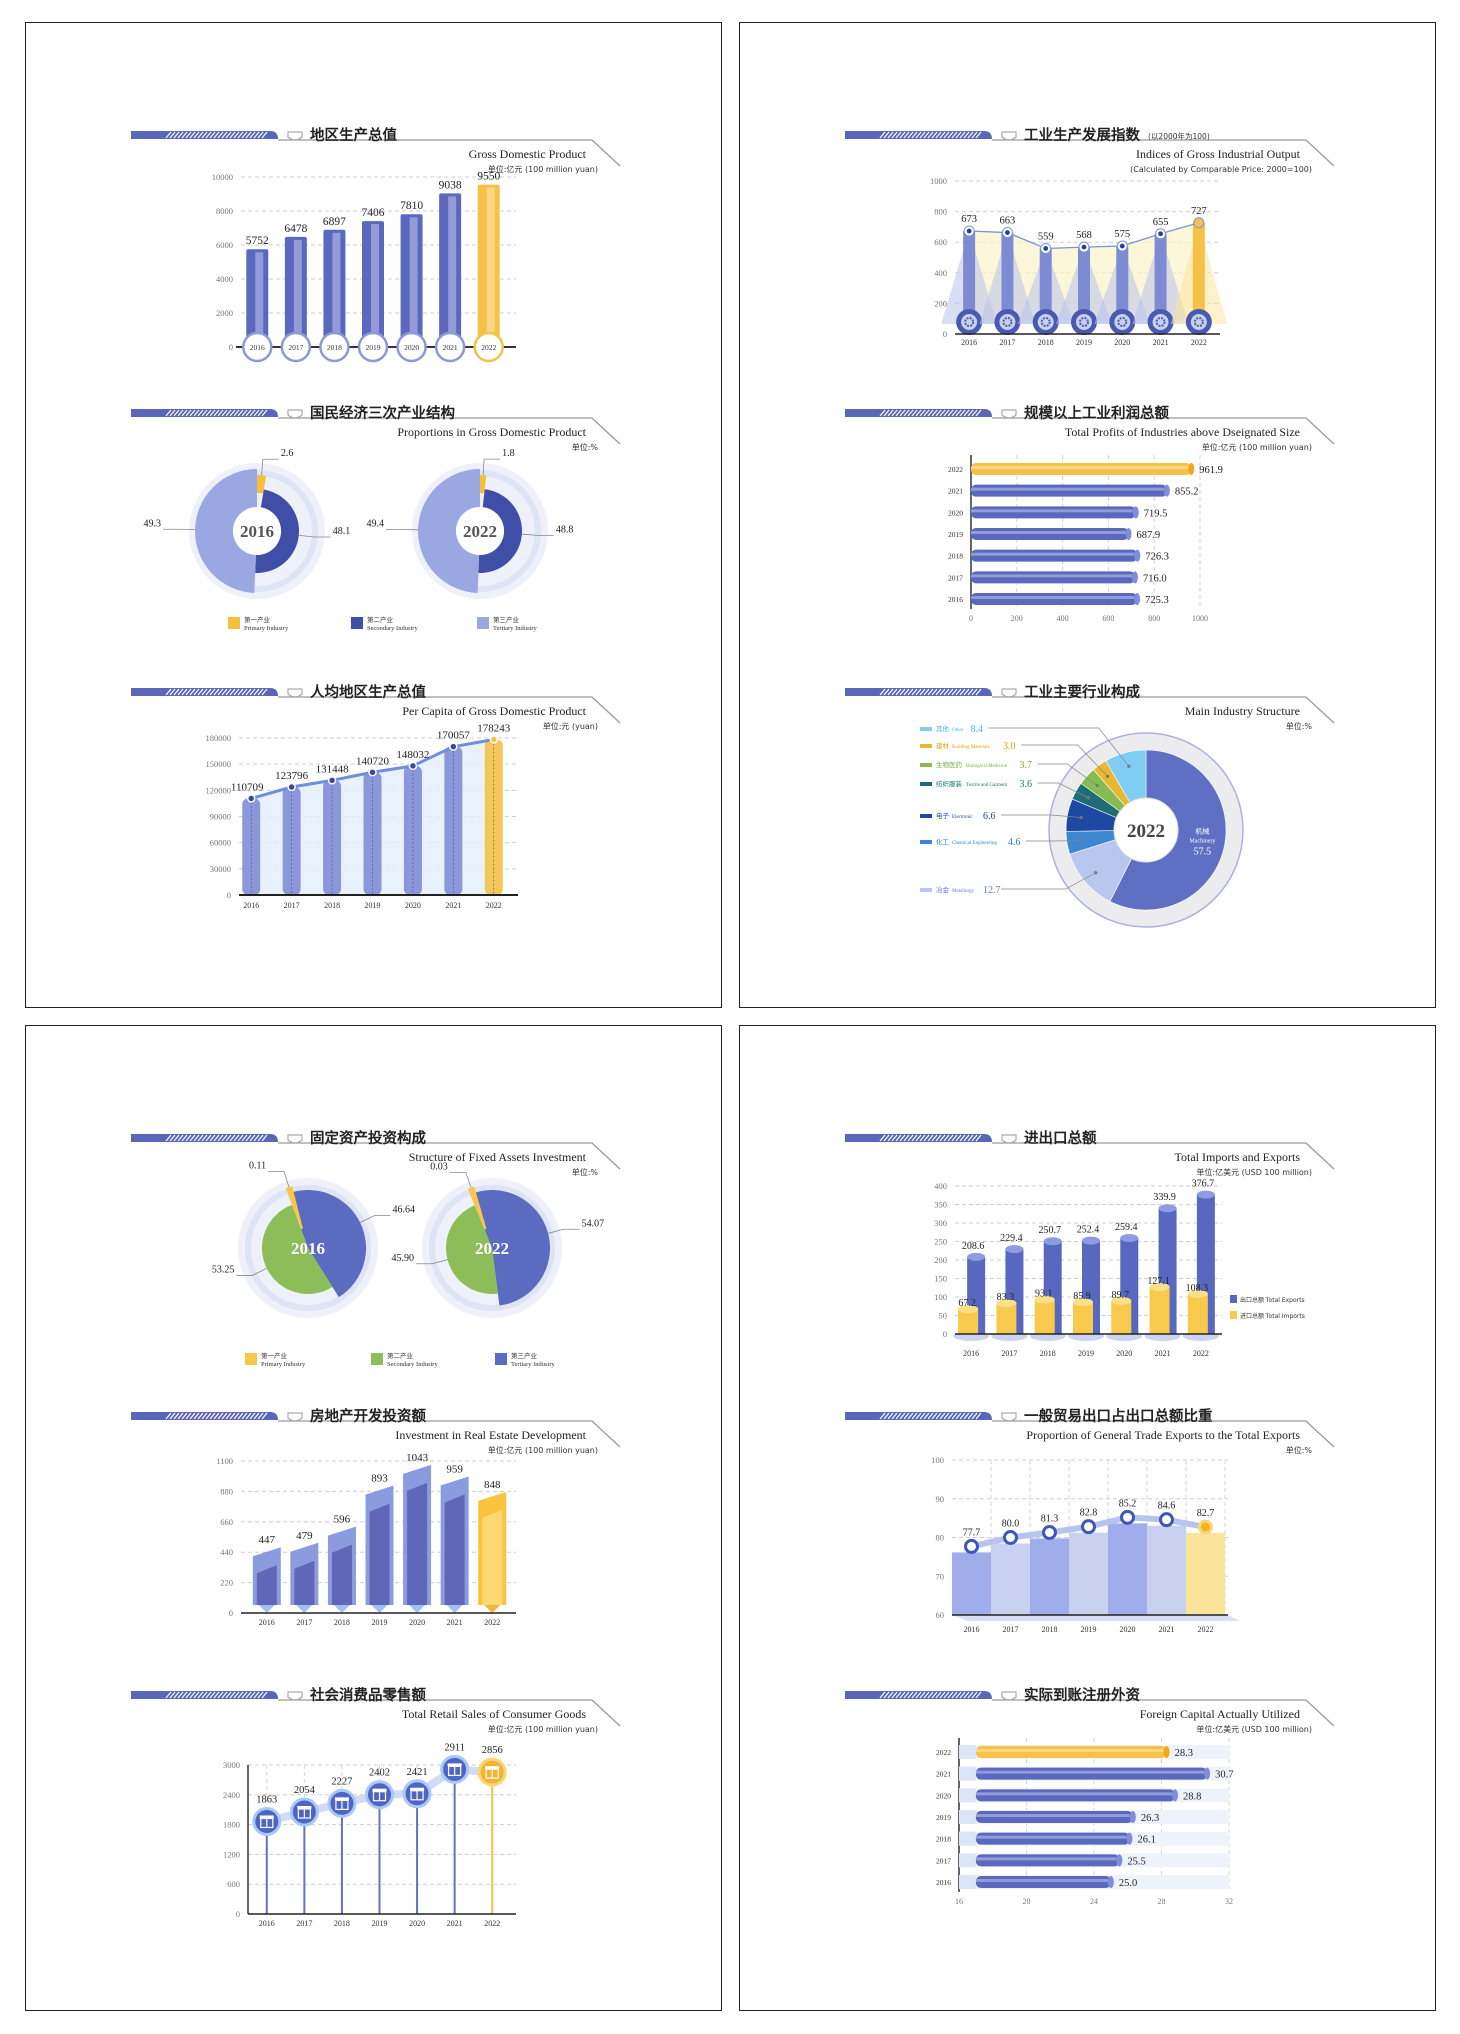 The height and width of the screenshot is (2034, 1460). What do you see at coordinates (488, 347) in the screenshot?
I see `year-badge` at bounding box center [488, 347].